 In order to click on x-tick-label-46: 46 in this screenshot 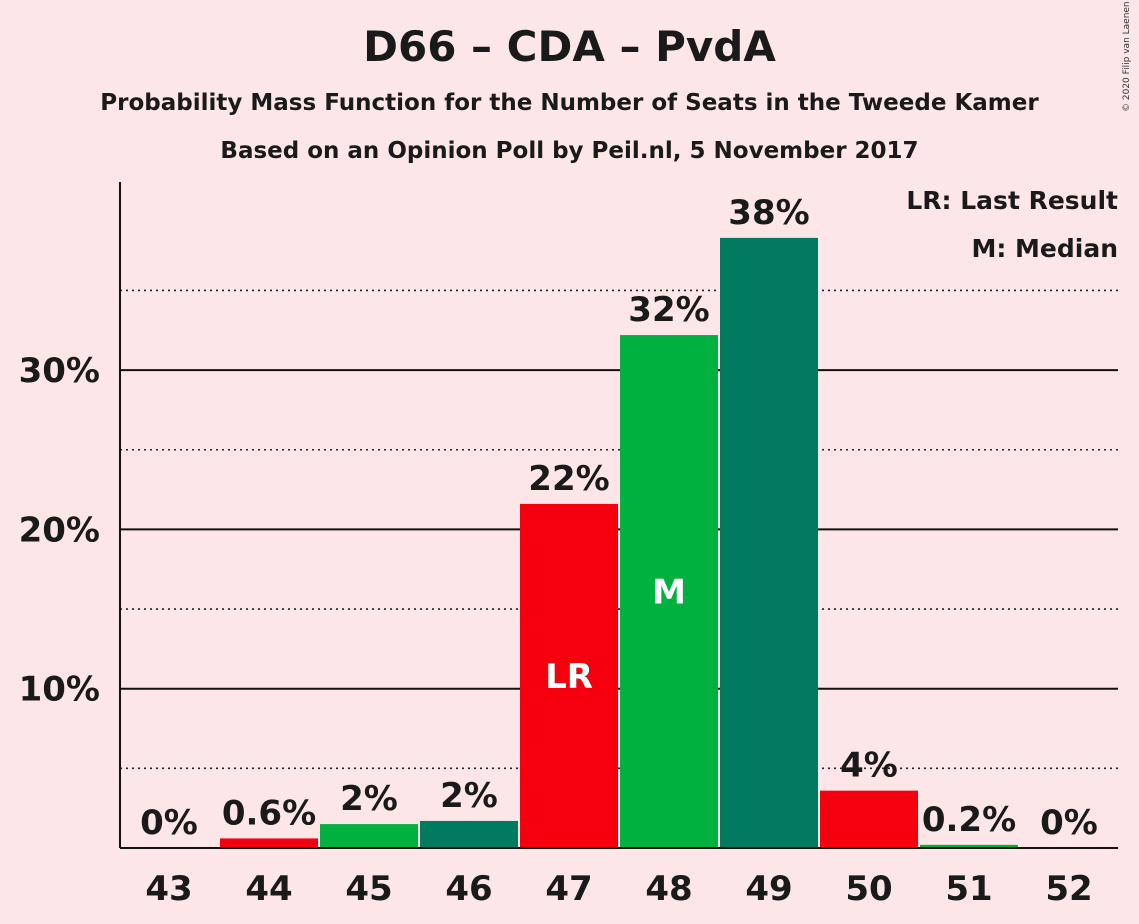, I will do `click(468, 889)`.